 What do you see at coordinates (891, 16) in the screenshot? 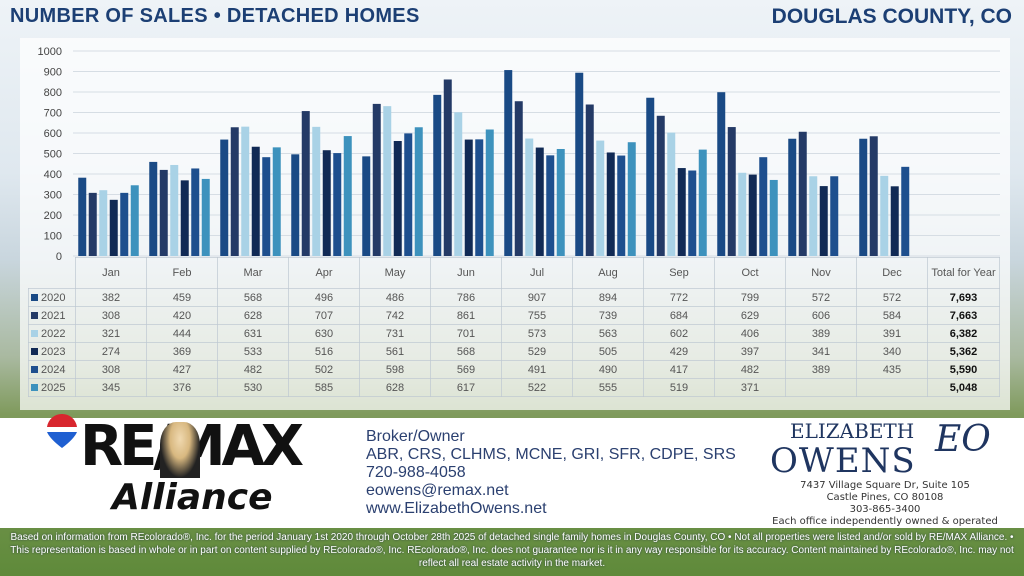
I see `region-title: DOUGLAS COUNTY, CO` at bounding box center [891, 16].